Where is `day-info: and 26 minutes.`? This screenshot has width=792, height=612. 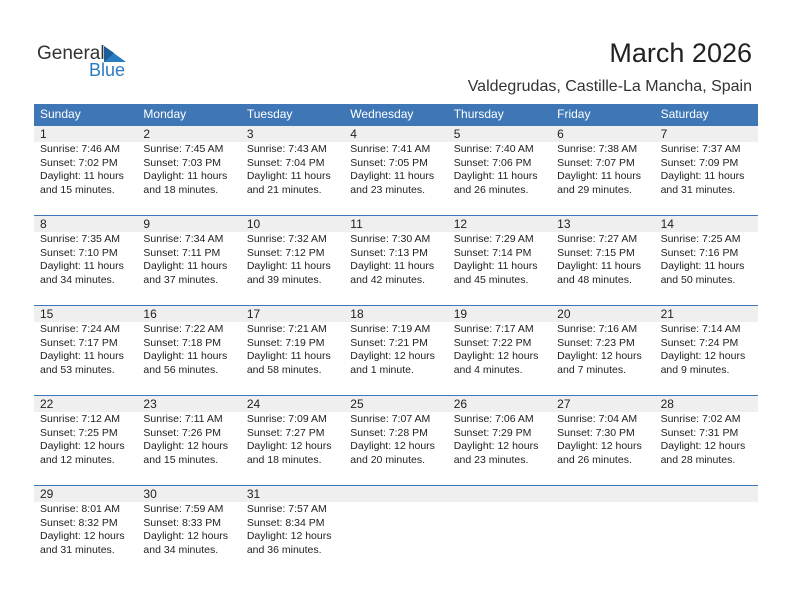
day-info: and 26 minutes. is located at coordinates (594, 459).